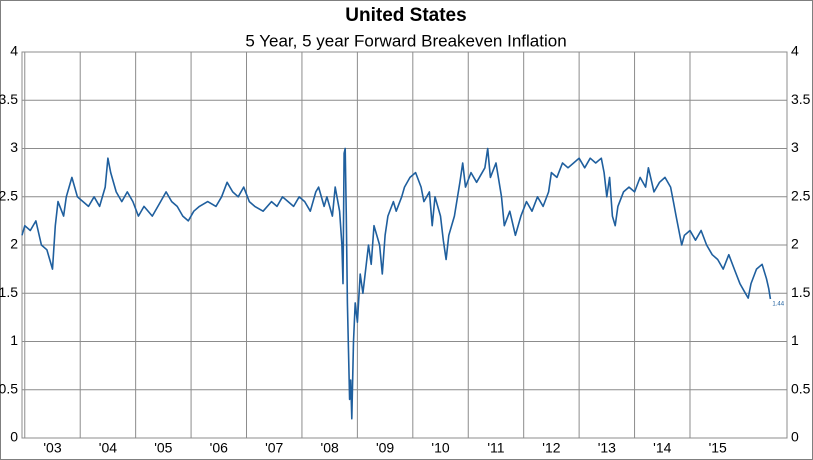 The width and height of the screenshot is (813, 460). What do you see at coordinates (795, 340) in the screenshot?
I see `y2-tick-label: 1` at bounding box center [795, 340].